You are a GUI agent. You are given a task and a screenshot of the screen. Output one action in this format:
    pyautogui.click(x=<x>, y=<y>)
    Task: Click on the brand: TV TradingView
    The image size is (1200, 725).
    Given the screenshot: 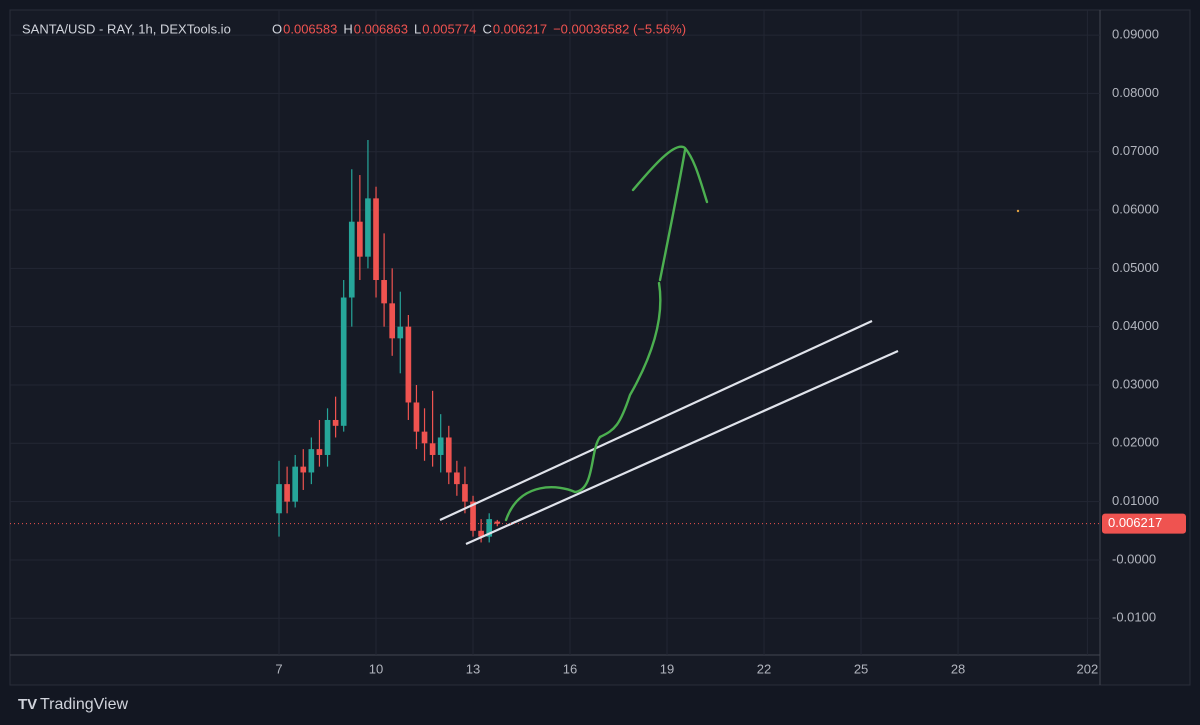 What is the action you would take?
    pyautogui.click(x=73, y=704)
    